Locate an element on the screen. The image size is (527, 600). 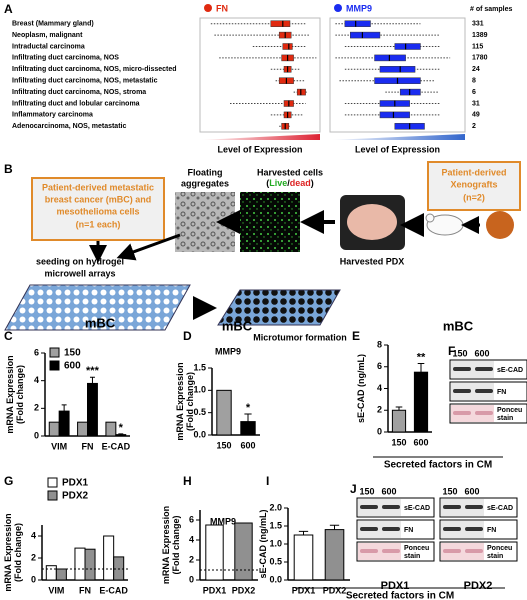
slash: / is located at coordinates (288, 183).